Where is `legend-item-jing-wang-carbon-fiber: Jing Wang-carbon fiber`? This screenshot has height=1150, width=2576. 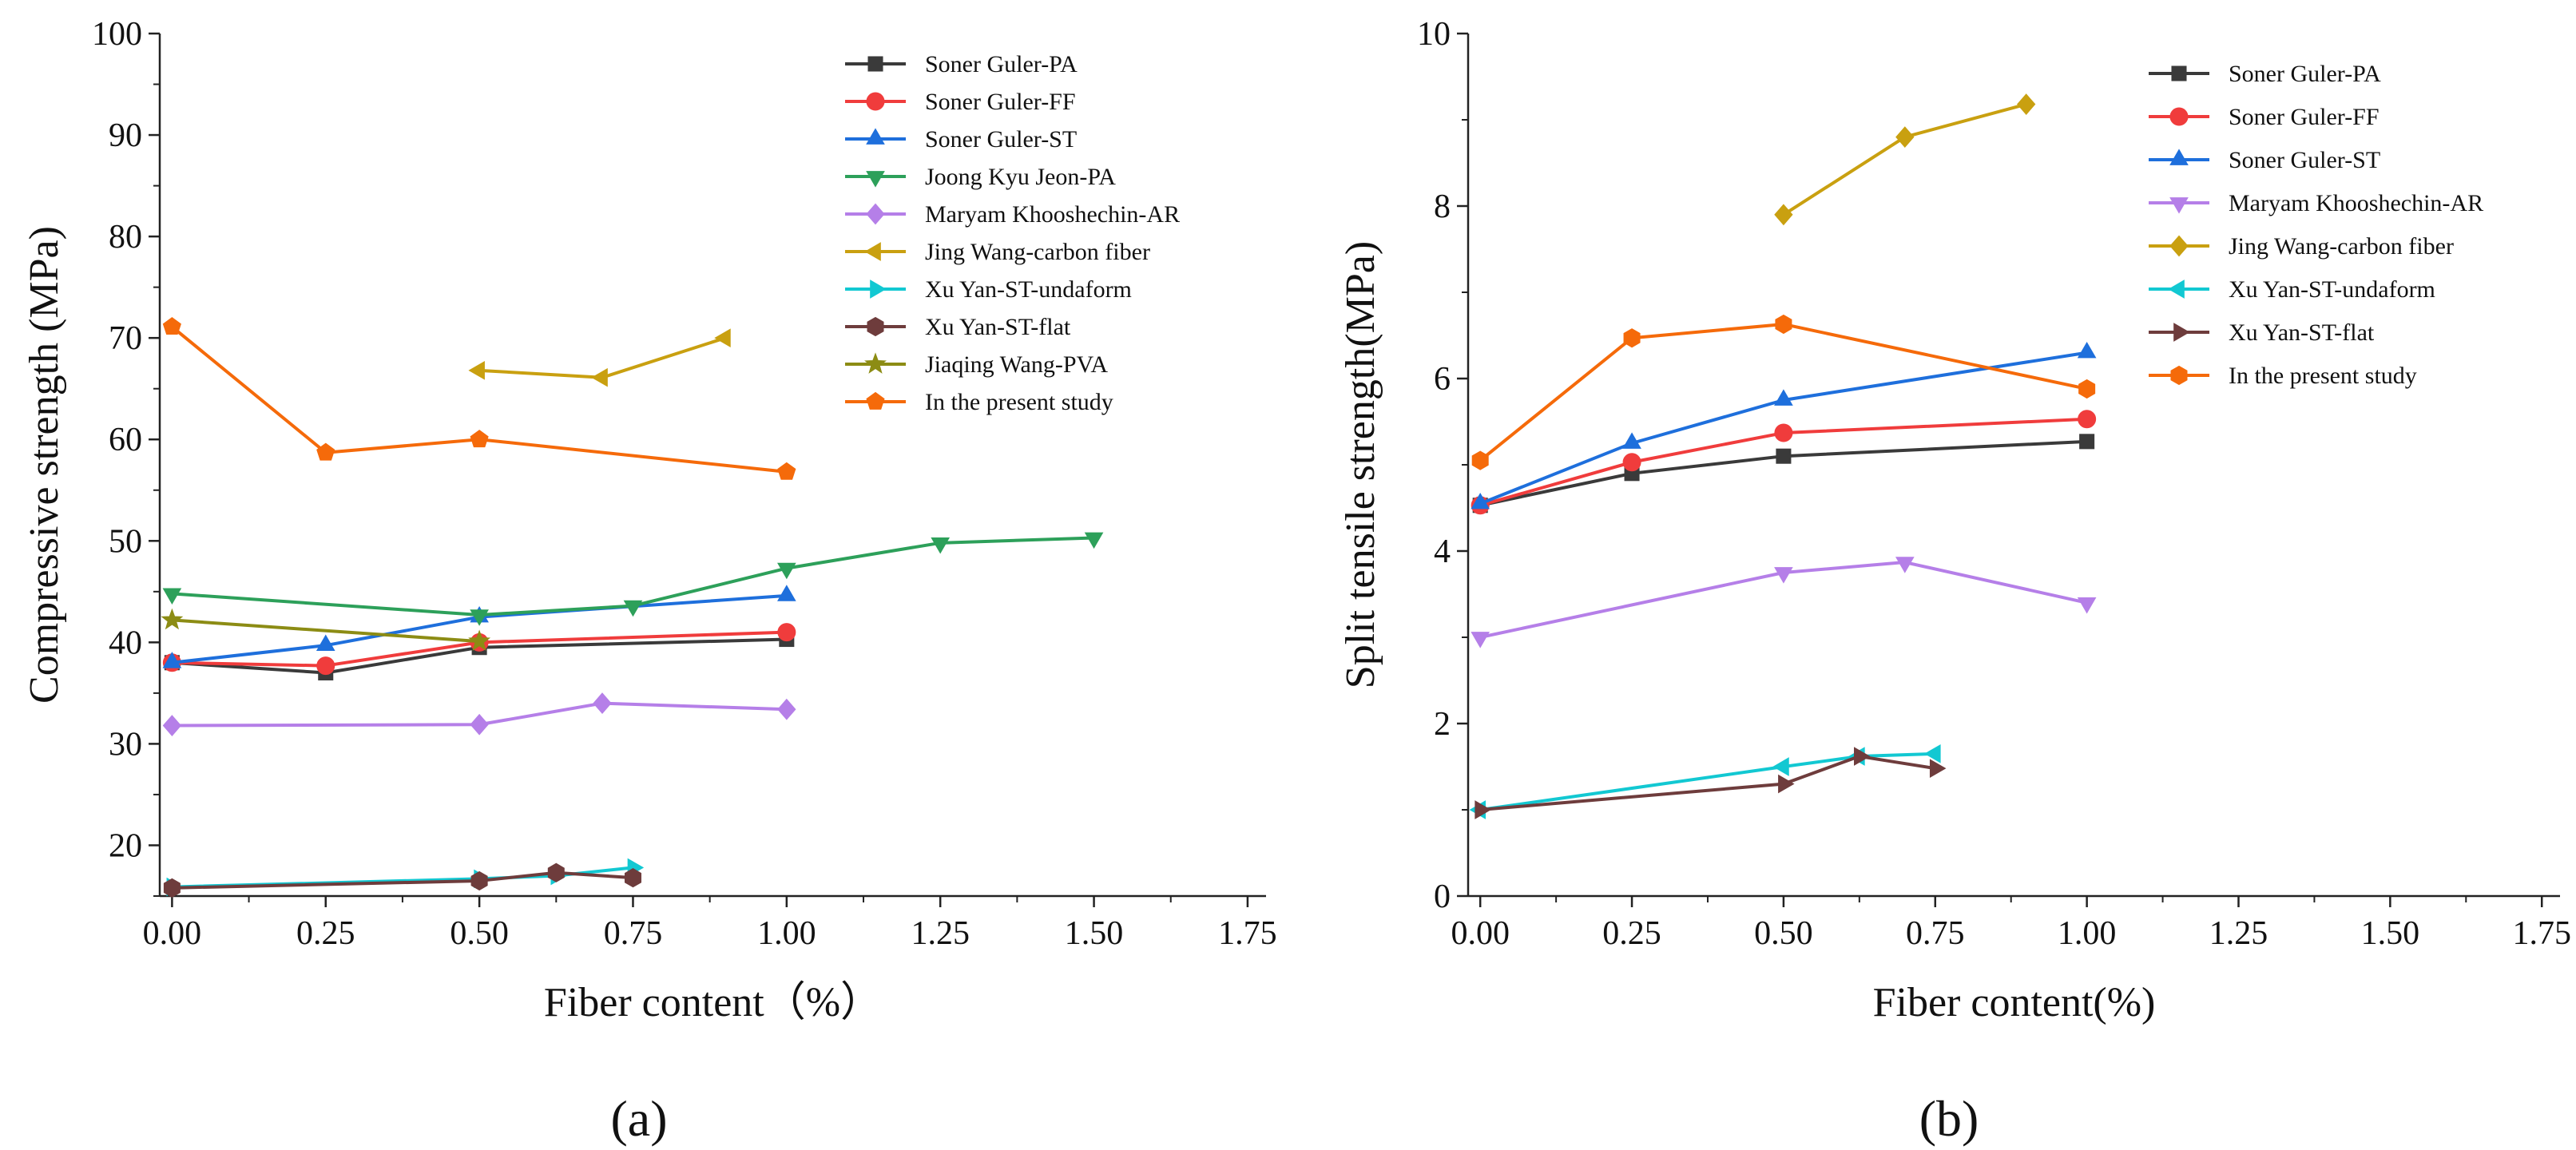
legend-item-jing-wang-carbon-fiber: Jing Wang-carbon fiber is located at coordinates (2301, 247).